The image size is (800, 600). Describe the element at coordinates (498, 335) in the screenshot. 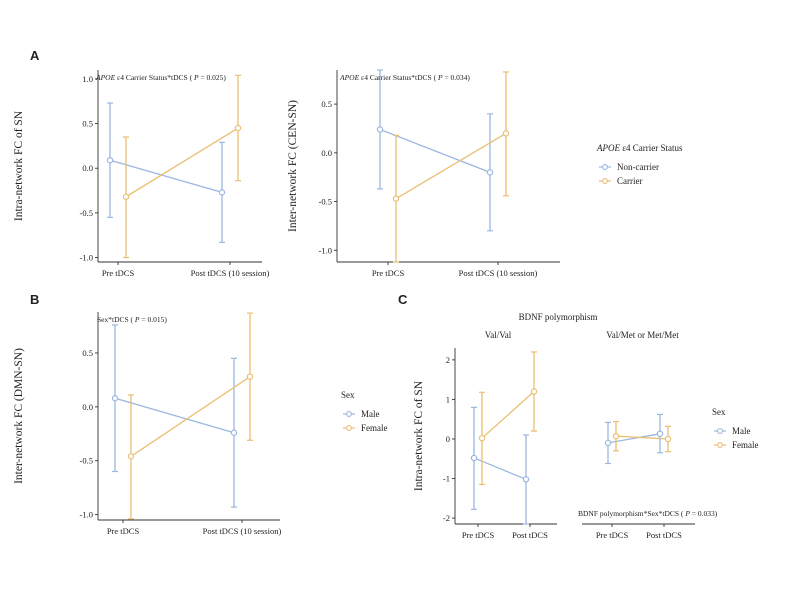

I see `facet-label: Val/Val` at that location.